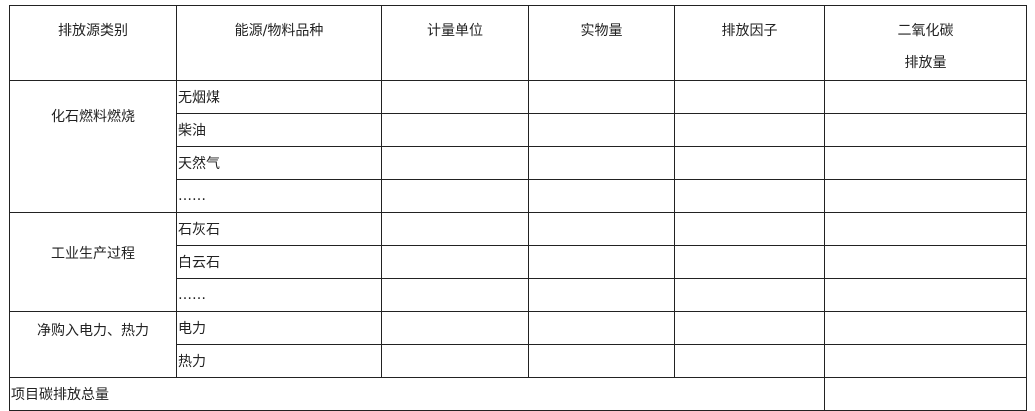  What do you see at coordinates (279, 328) in the screenshot?
I see `material-cell: 电力` at bounding box center [279, 328].